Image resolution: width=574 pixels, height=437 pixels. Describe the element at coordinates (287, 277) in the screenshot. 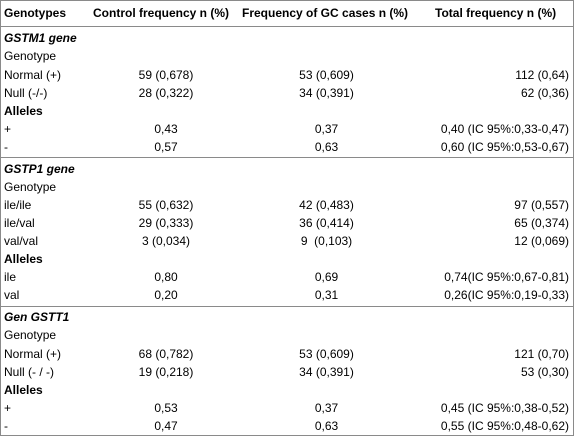

I see `table-row: ile 0,80 0,69 0,74(IC 95%:0,67-0,81)` at that location.